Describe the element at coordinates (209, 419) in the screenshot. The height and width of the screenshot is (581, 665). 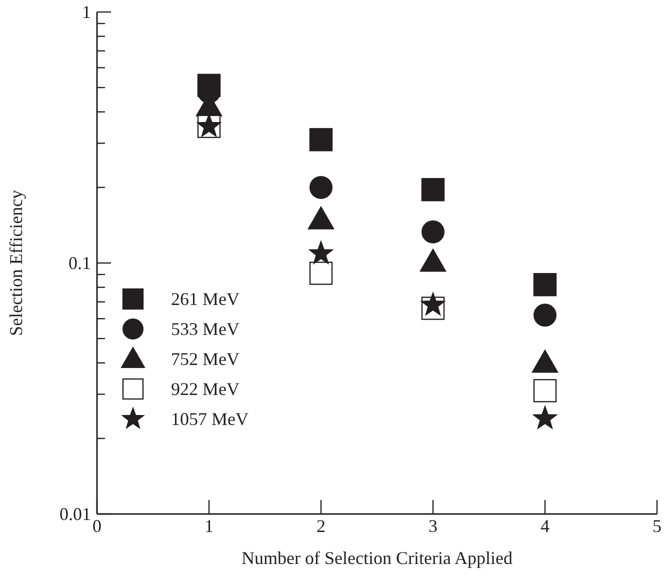
I see `legend-label: 1057 MeV` at that location.